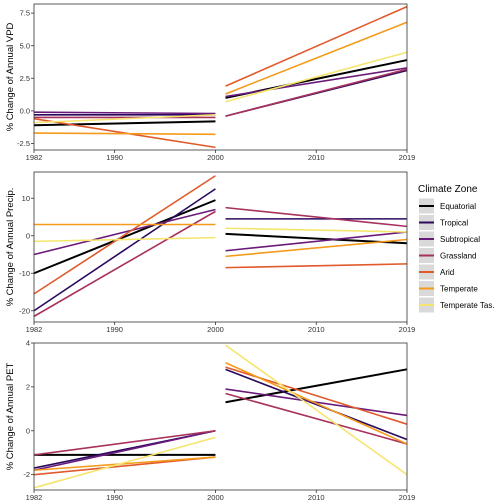 The height and width of the screenshot is (504, 500). Describe the element at coordinates (34, 329) in the screenshot. I see `precip-xtick-label: 1982` at that location.